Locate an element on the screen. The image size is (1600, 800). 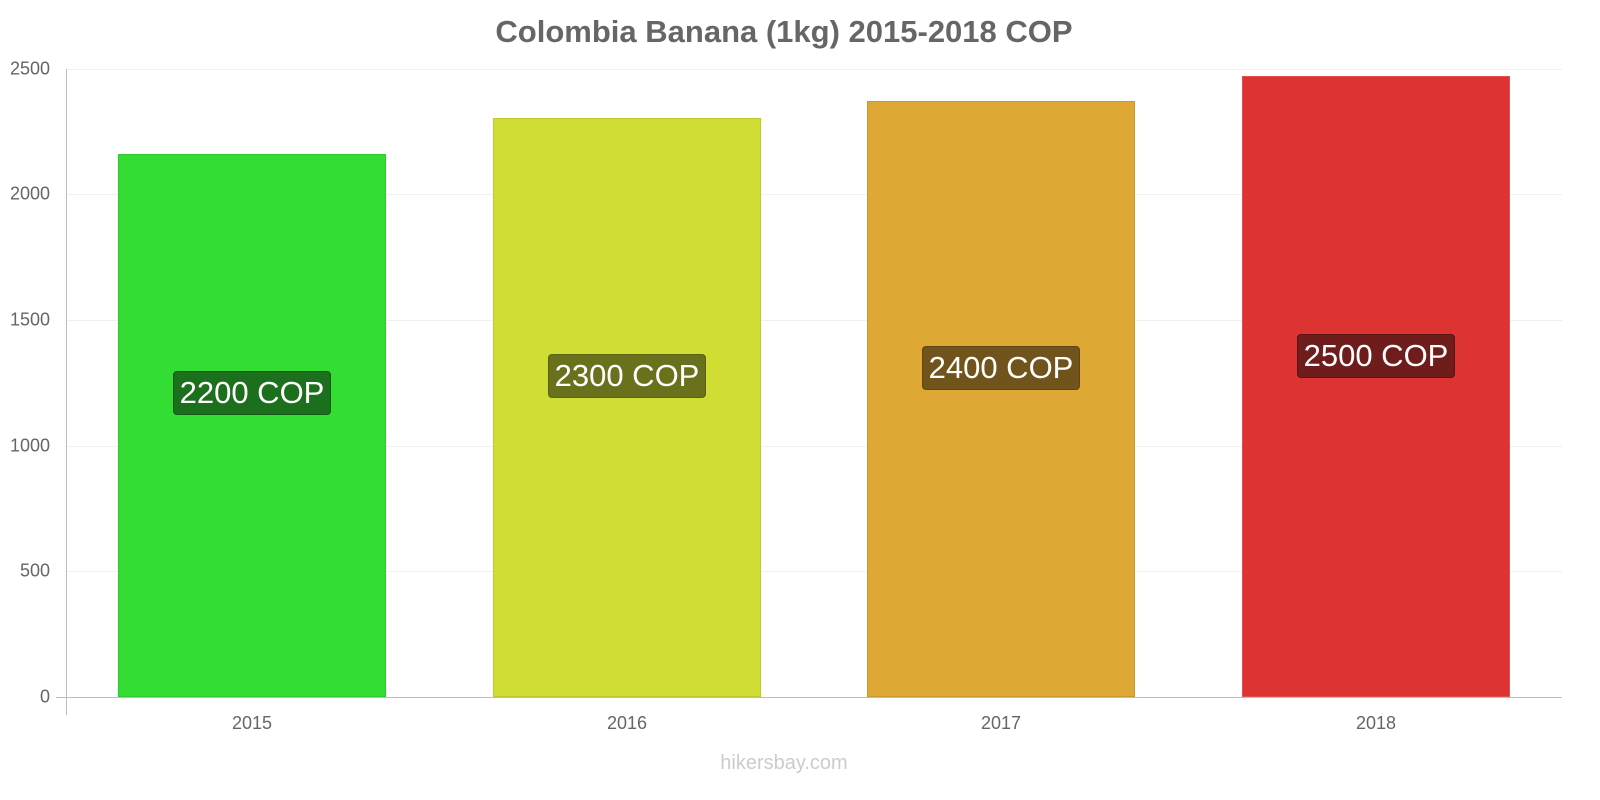
bar-2016 is located at coordinates (627, 407).